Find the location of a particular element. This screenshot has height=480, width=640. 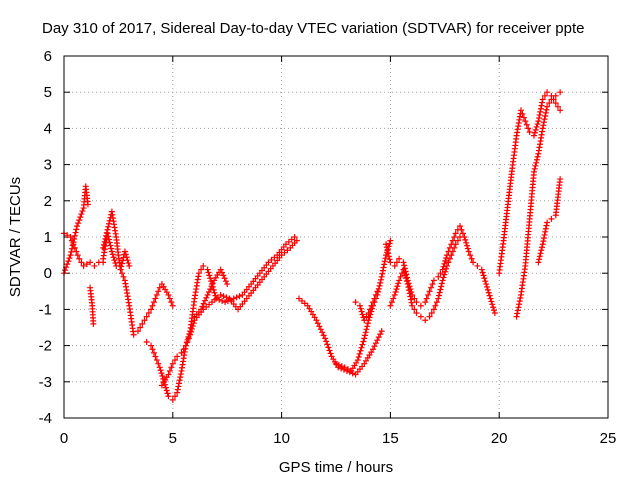

y-tick-label: 6 is located at coordinates (48, 56).